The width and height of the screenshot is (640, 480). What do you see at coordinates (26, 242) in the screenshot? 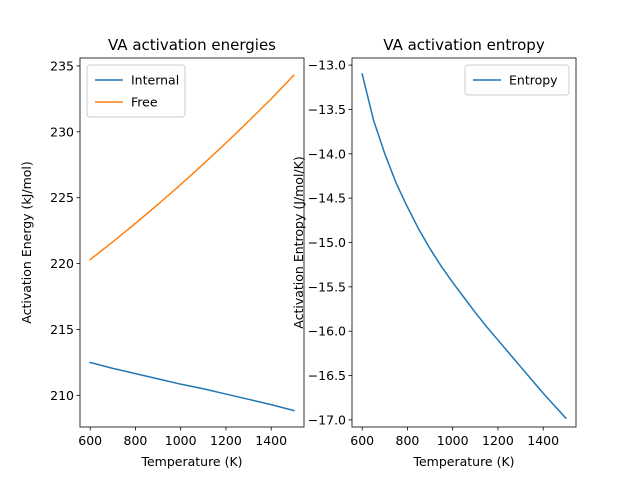
I see `y-axis-label: Activation Energy (kJ/mol)` at bounding box center [26, 242].